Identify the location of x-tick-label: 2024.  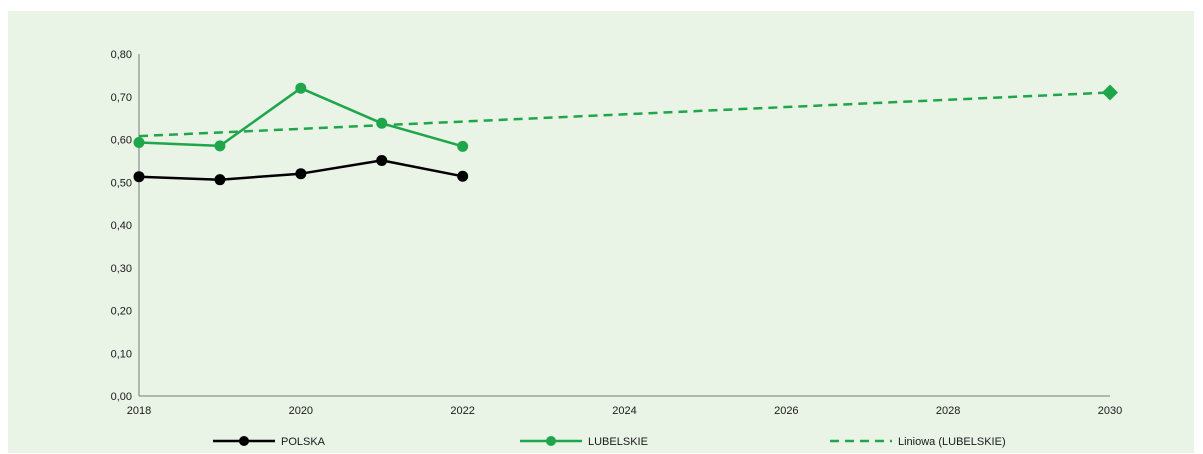
(624, 411).